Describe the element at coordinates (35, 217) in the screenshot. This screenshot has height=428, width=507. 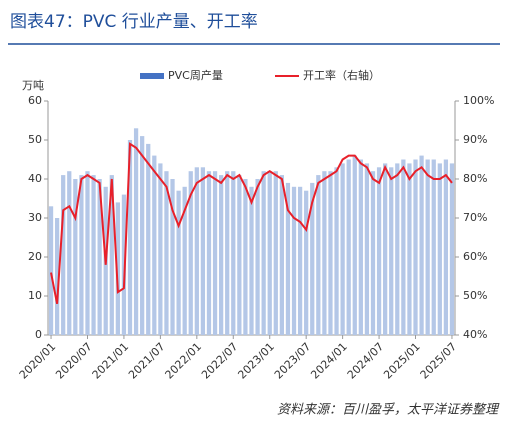
I see `y-tick-label: 30` at that location.